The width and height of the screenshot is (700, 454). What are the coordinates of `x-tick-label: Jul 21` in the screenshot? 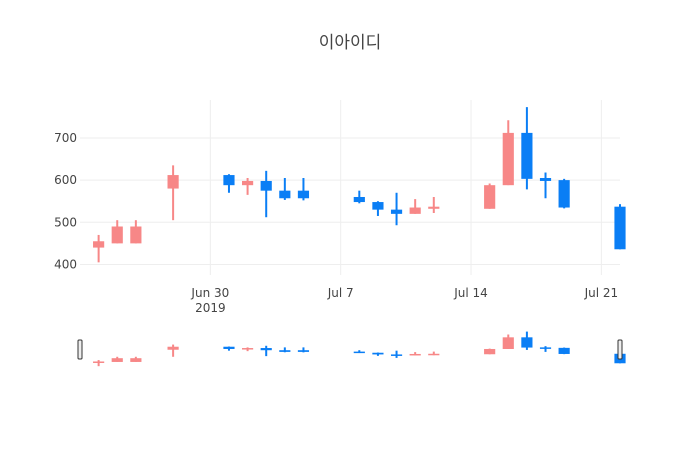 It's located at (601, 293).